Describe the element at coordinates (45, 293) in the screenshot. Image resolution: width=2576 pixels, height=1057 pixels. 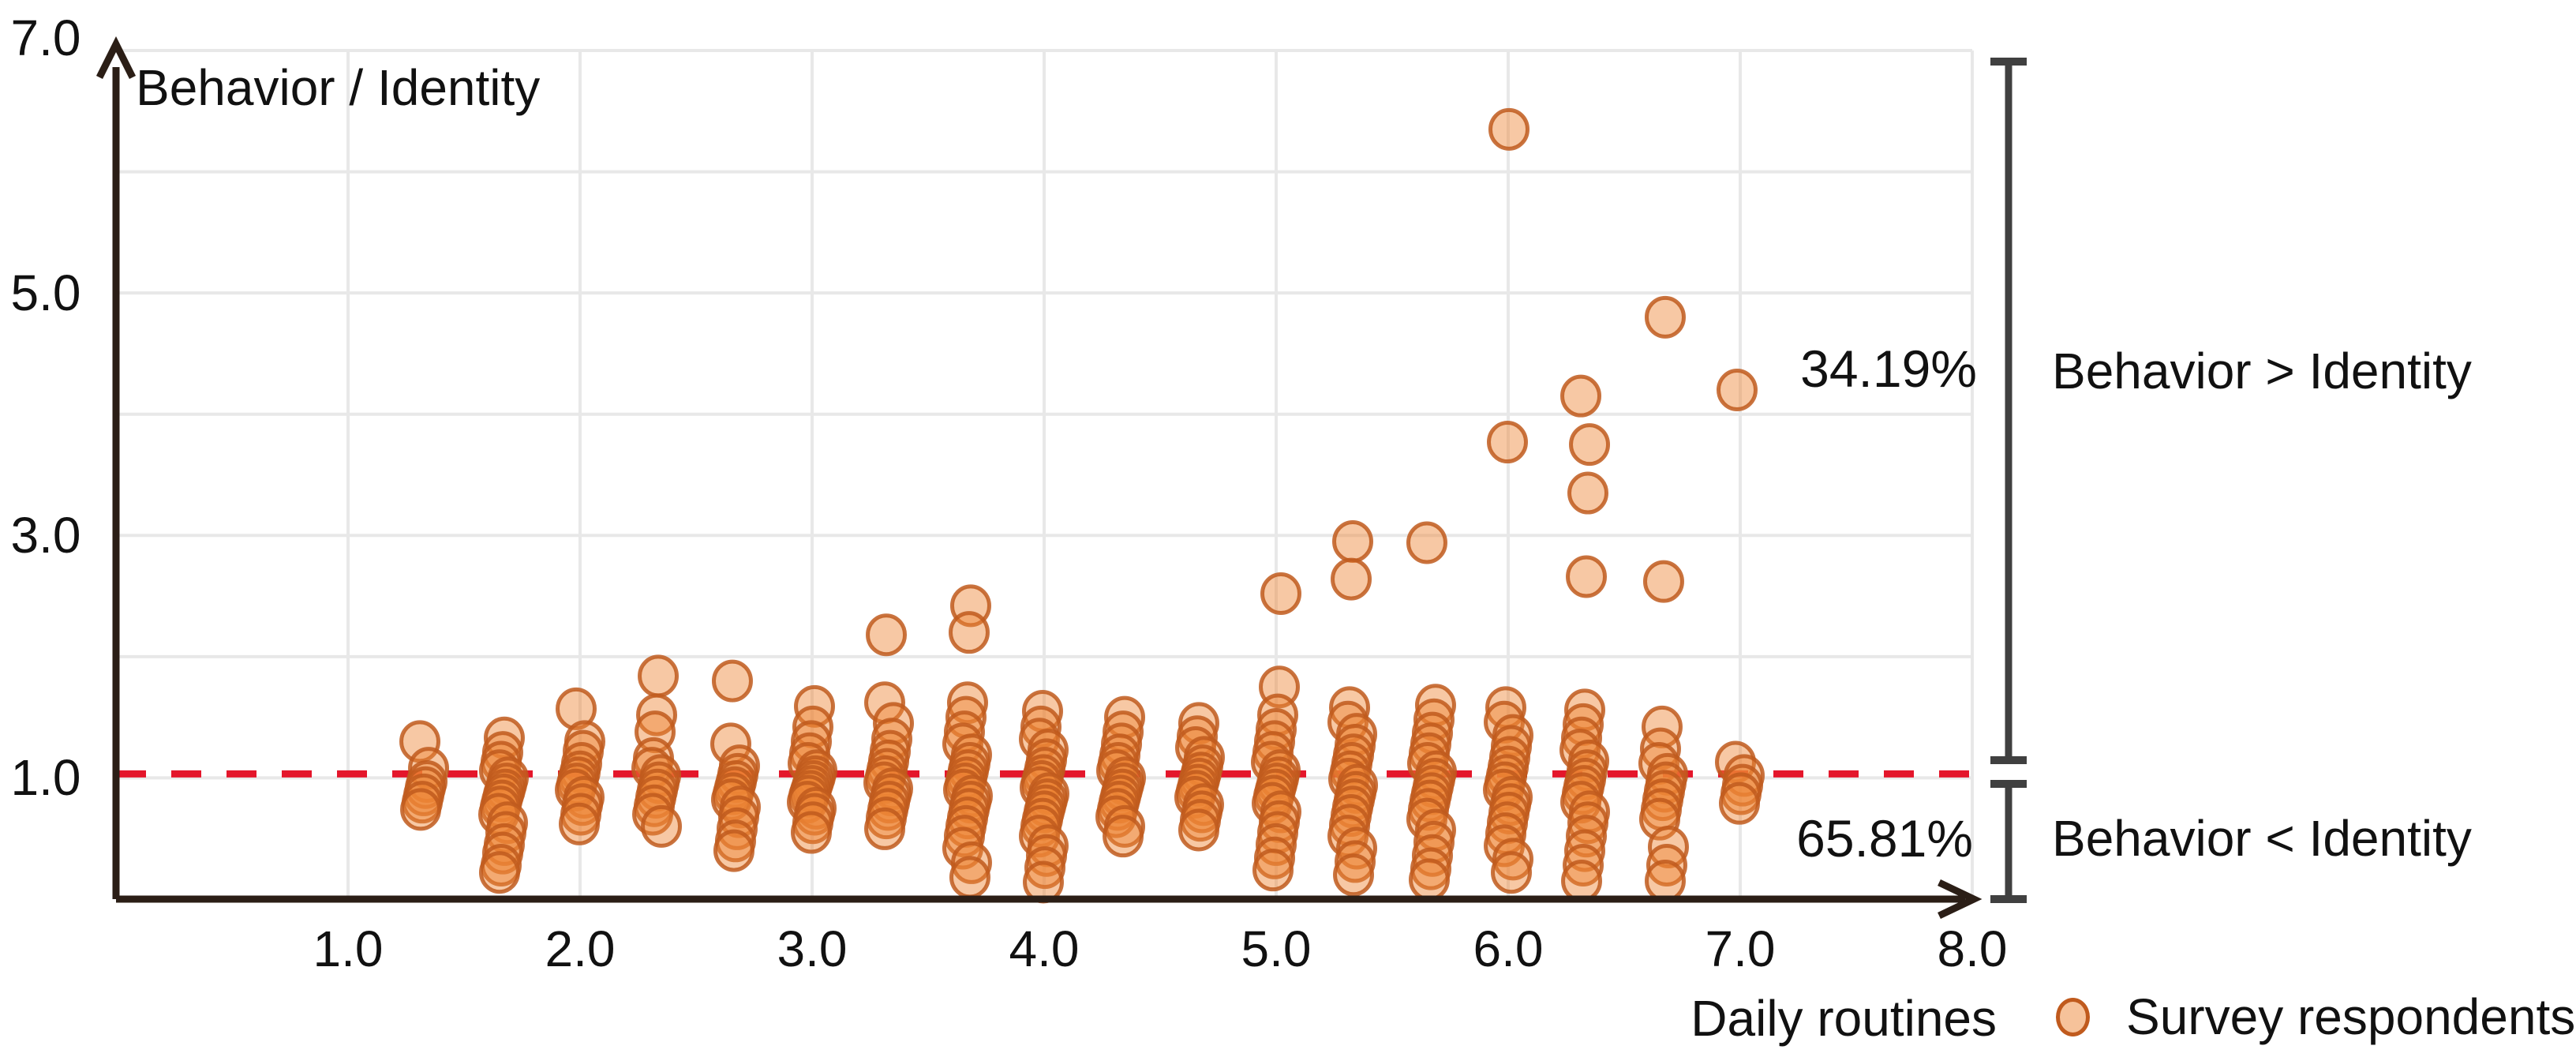
I see `y-tick-label: 5.0` at that location.